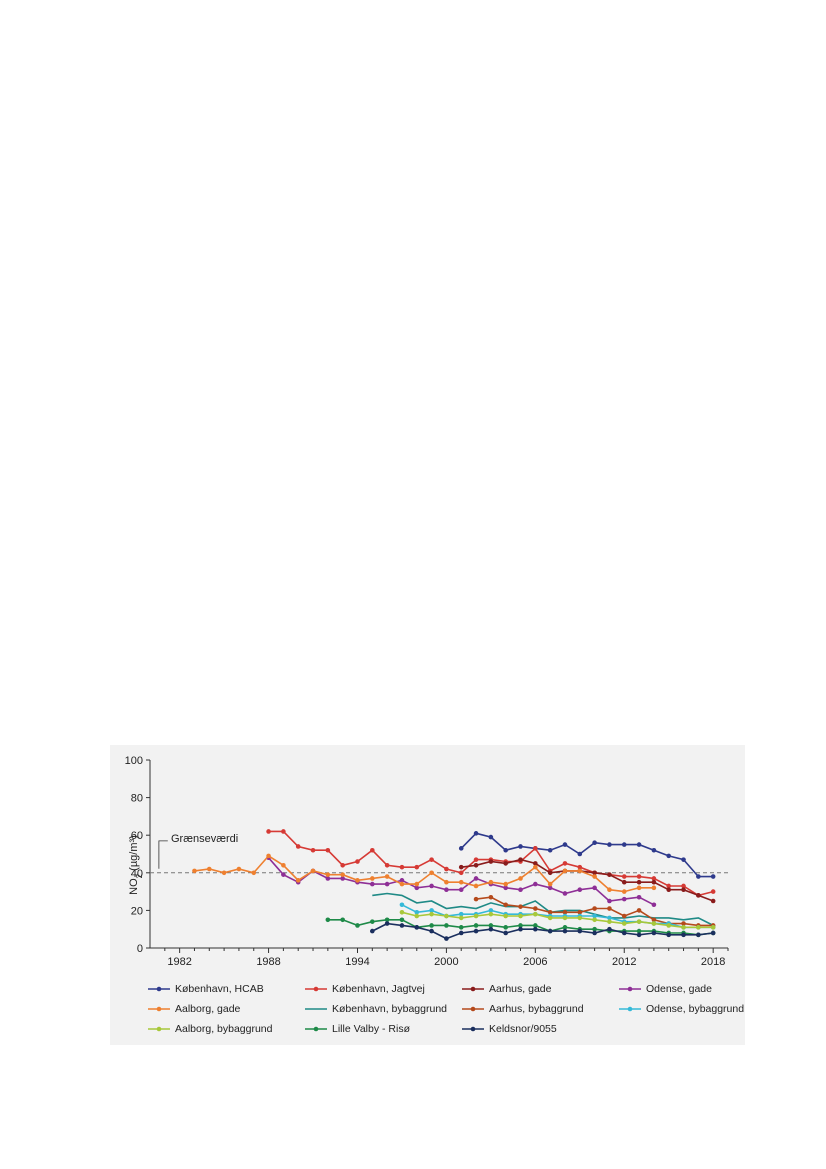 This screenshot has height=1169, width=826. I want to click on legend-label: Odense, bybaggrund, so click(695, 1009).